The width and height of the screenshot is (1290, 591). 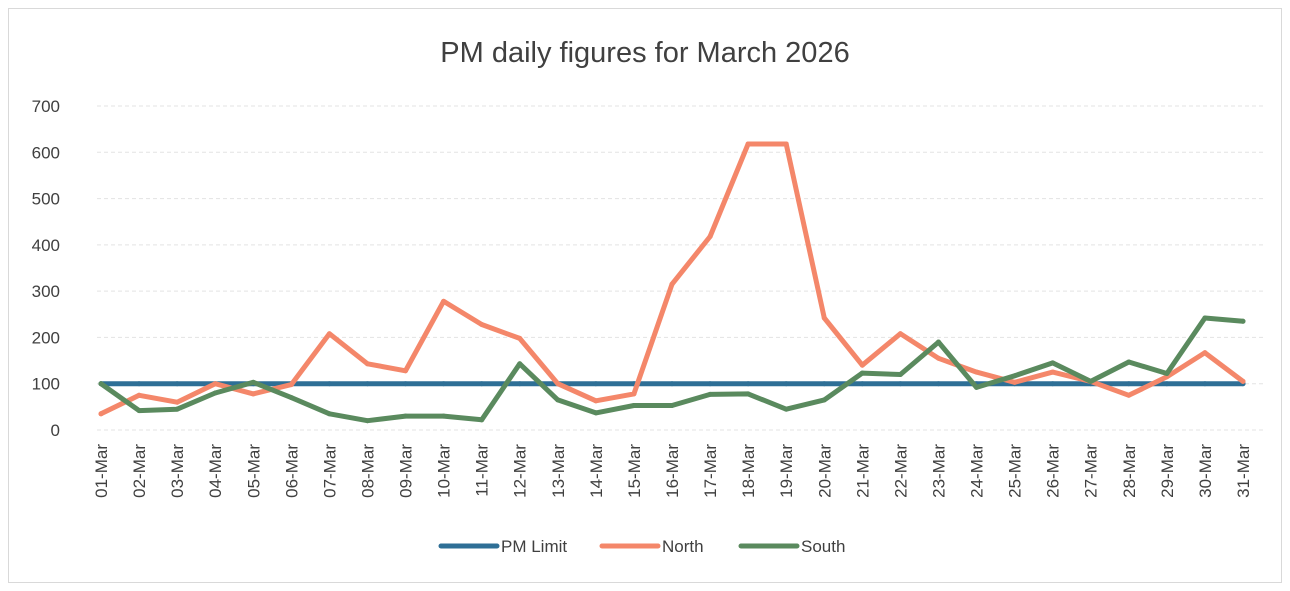 What do you see at coordinates (291, 471) in the screenshot?
I see `x-tick-label: 06-Mar` at bounding box center [291, 471].